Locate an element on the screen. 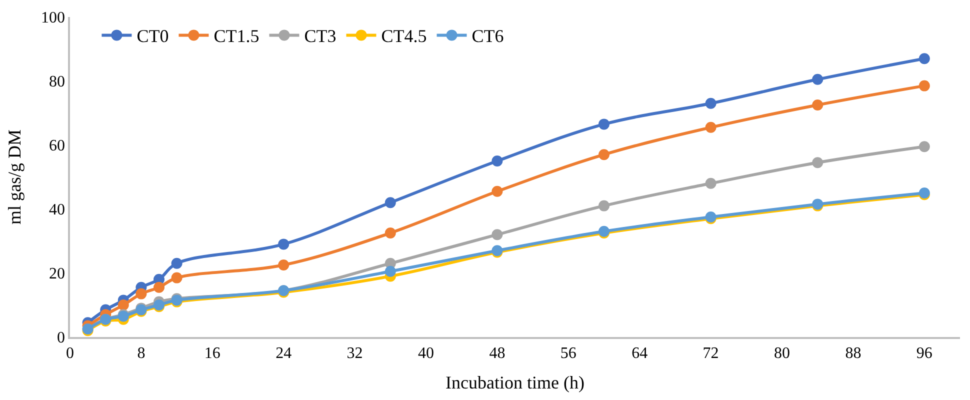 This screenshot has height=400, width=970. y-tick-label: 40 is located at coordinates (57, 210).